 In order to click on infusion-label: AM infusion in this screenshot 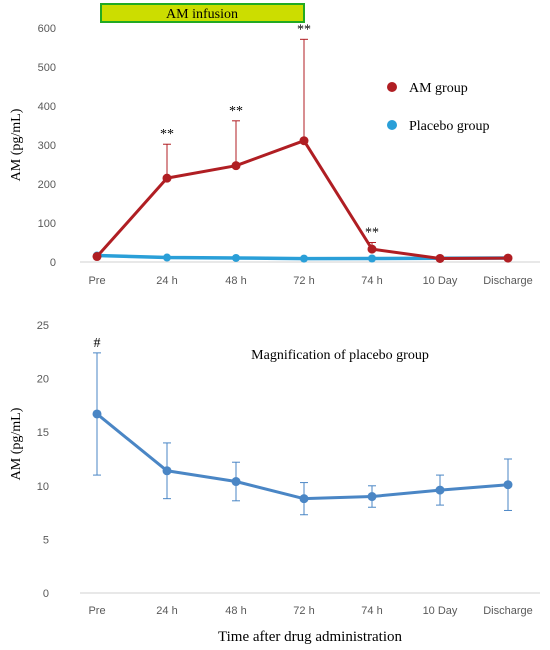, I will do `click(202, 14)`.